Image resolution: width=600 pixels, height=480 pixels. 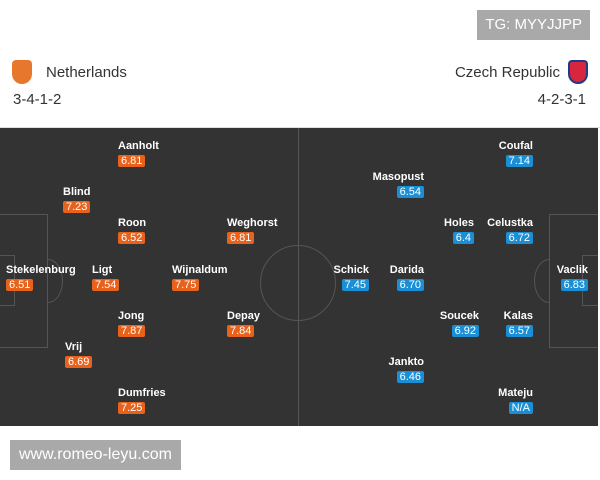 I want to click on player-name: Soucek, so click(x=459, y=316).